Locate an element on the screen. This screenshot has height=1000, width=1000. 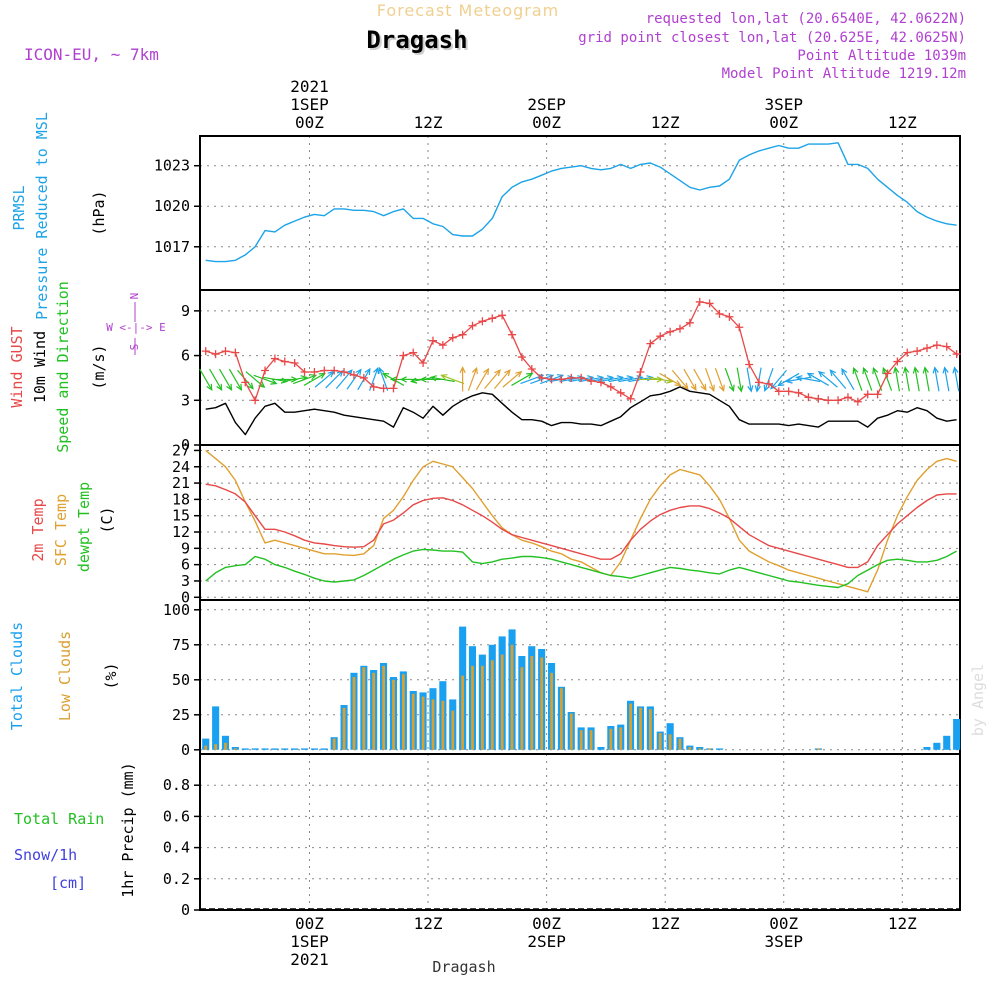
temp-ytick-label: 18 is located at coordinates (181, 499).